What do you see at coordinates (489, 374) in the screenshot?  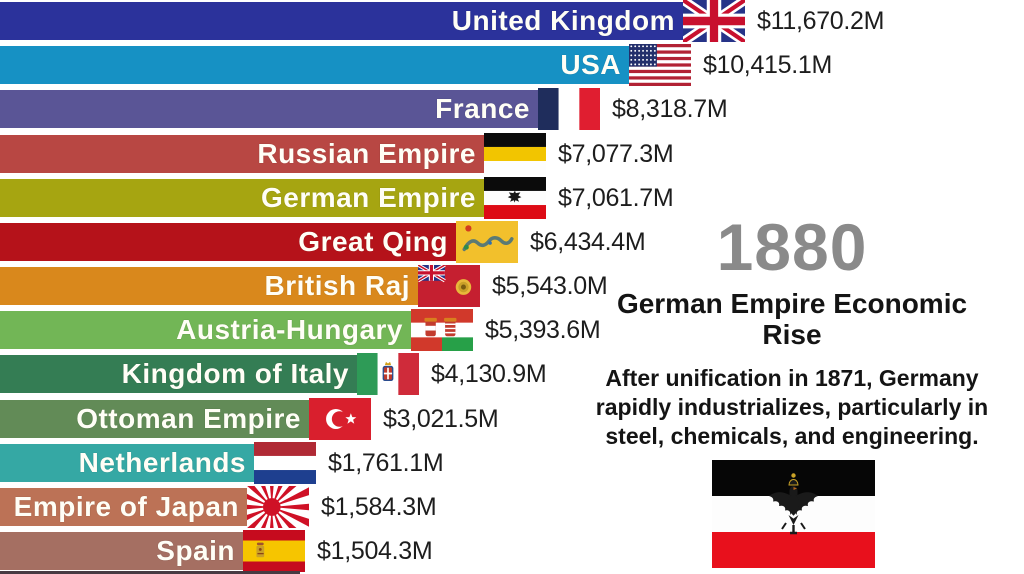 I see `bar-value-kingdom-of-italy: $4,130.9M` at bounding box center [489, 374].